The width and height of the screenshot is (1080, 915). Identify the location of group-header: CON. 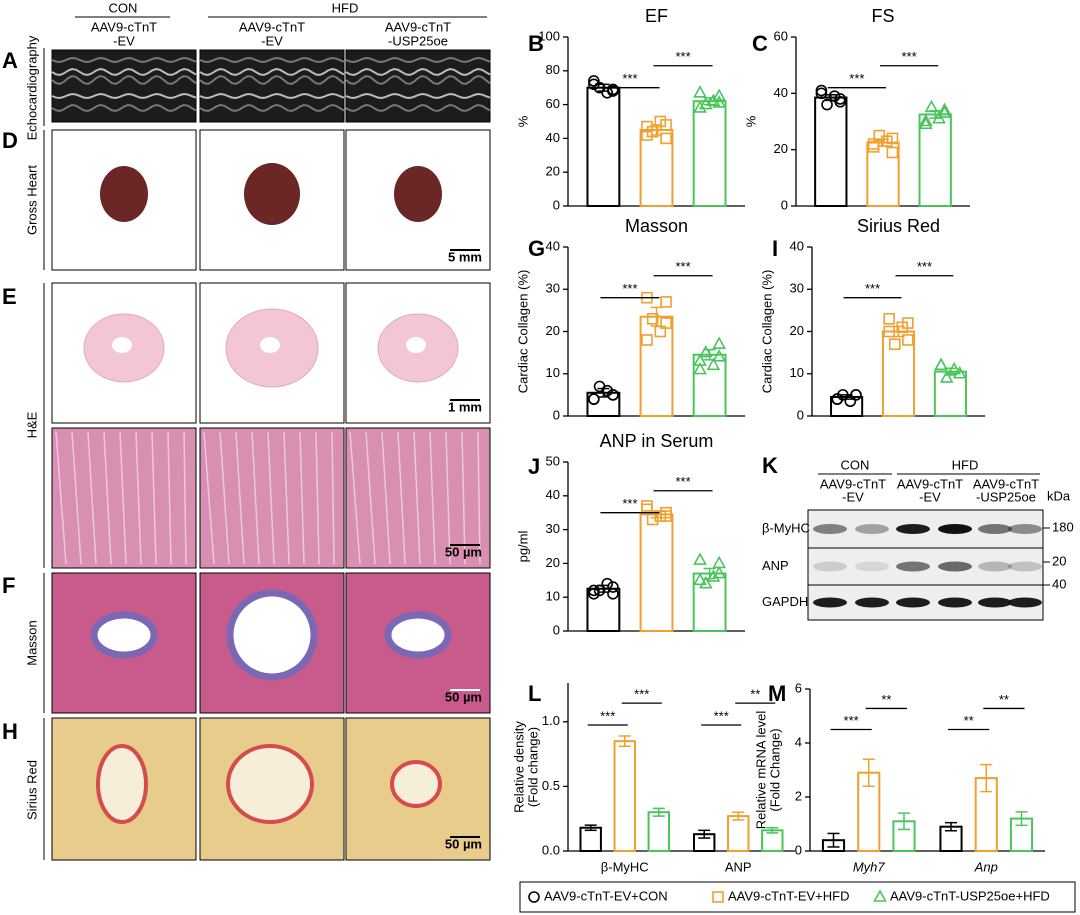
(855, 464).